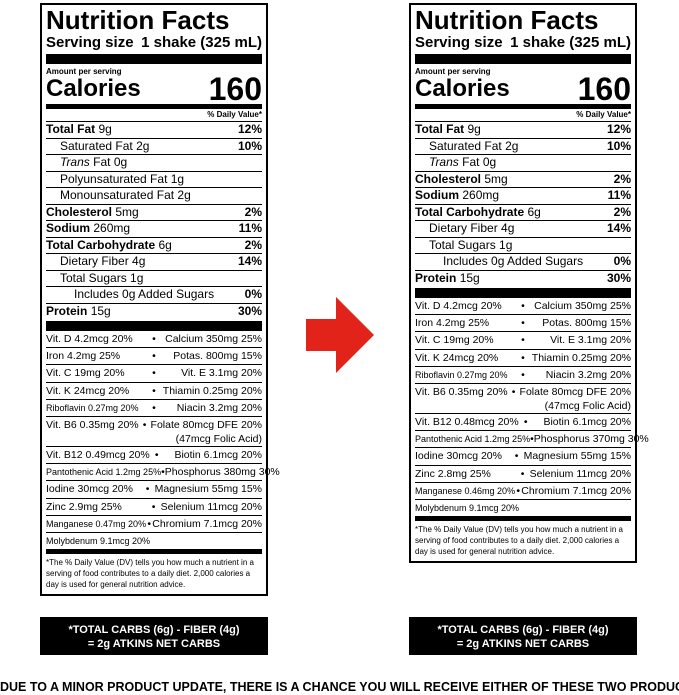 This screenshot has width=679, height=695. What do you see at coordinates (523, 262) in the screenshot?
I see `nutrient-row-added-sugars: Includes 0g Added Sugars 0%` at bounding box center [523, 262].